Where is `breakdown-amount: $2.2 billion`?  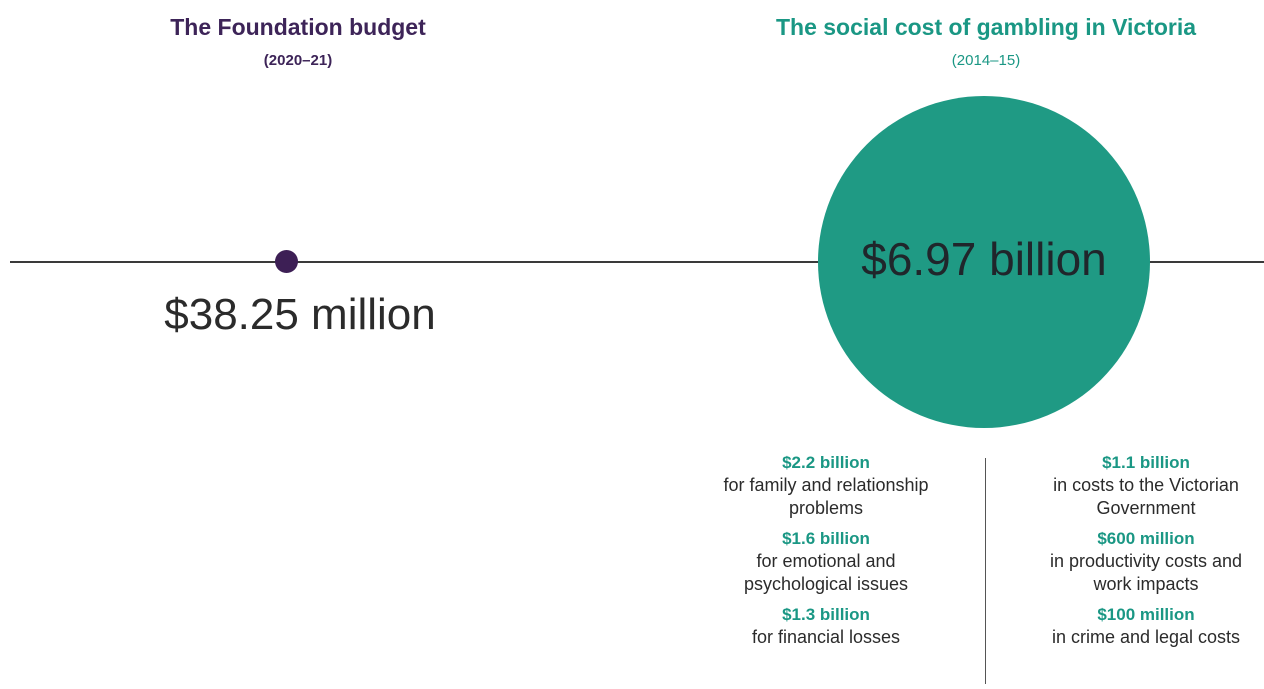
breakdown-amount: $2.2 billion is located at coordinates (826, 462).